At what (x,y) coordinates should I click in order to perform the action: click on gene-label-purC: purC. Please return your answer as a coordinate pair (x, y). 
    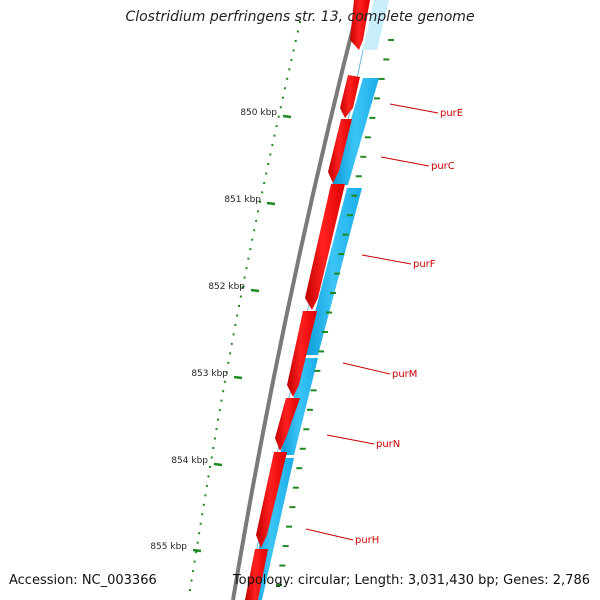
    Looking at the image, I should click on (443, 166).